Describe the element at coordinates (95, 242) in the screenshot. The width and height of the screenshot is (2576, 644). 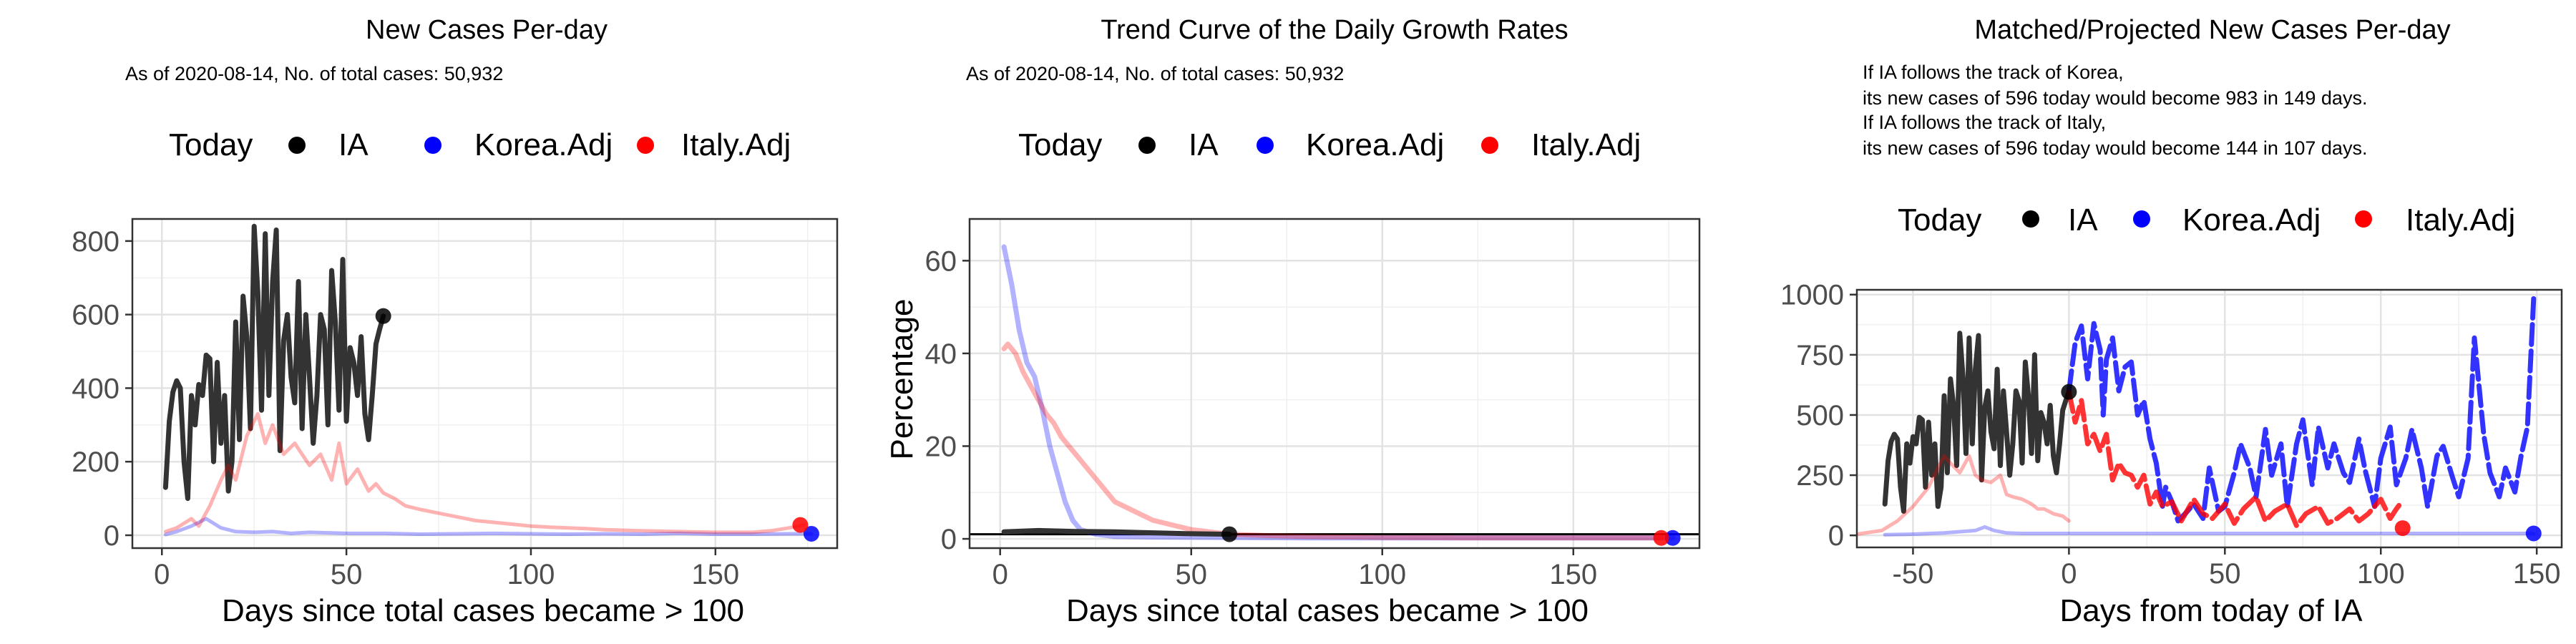
I see `y-tick-label: 800` at that location.